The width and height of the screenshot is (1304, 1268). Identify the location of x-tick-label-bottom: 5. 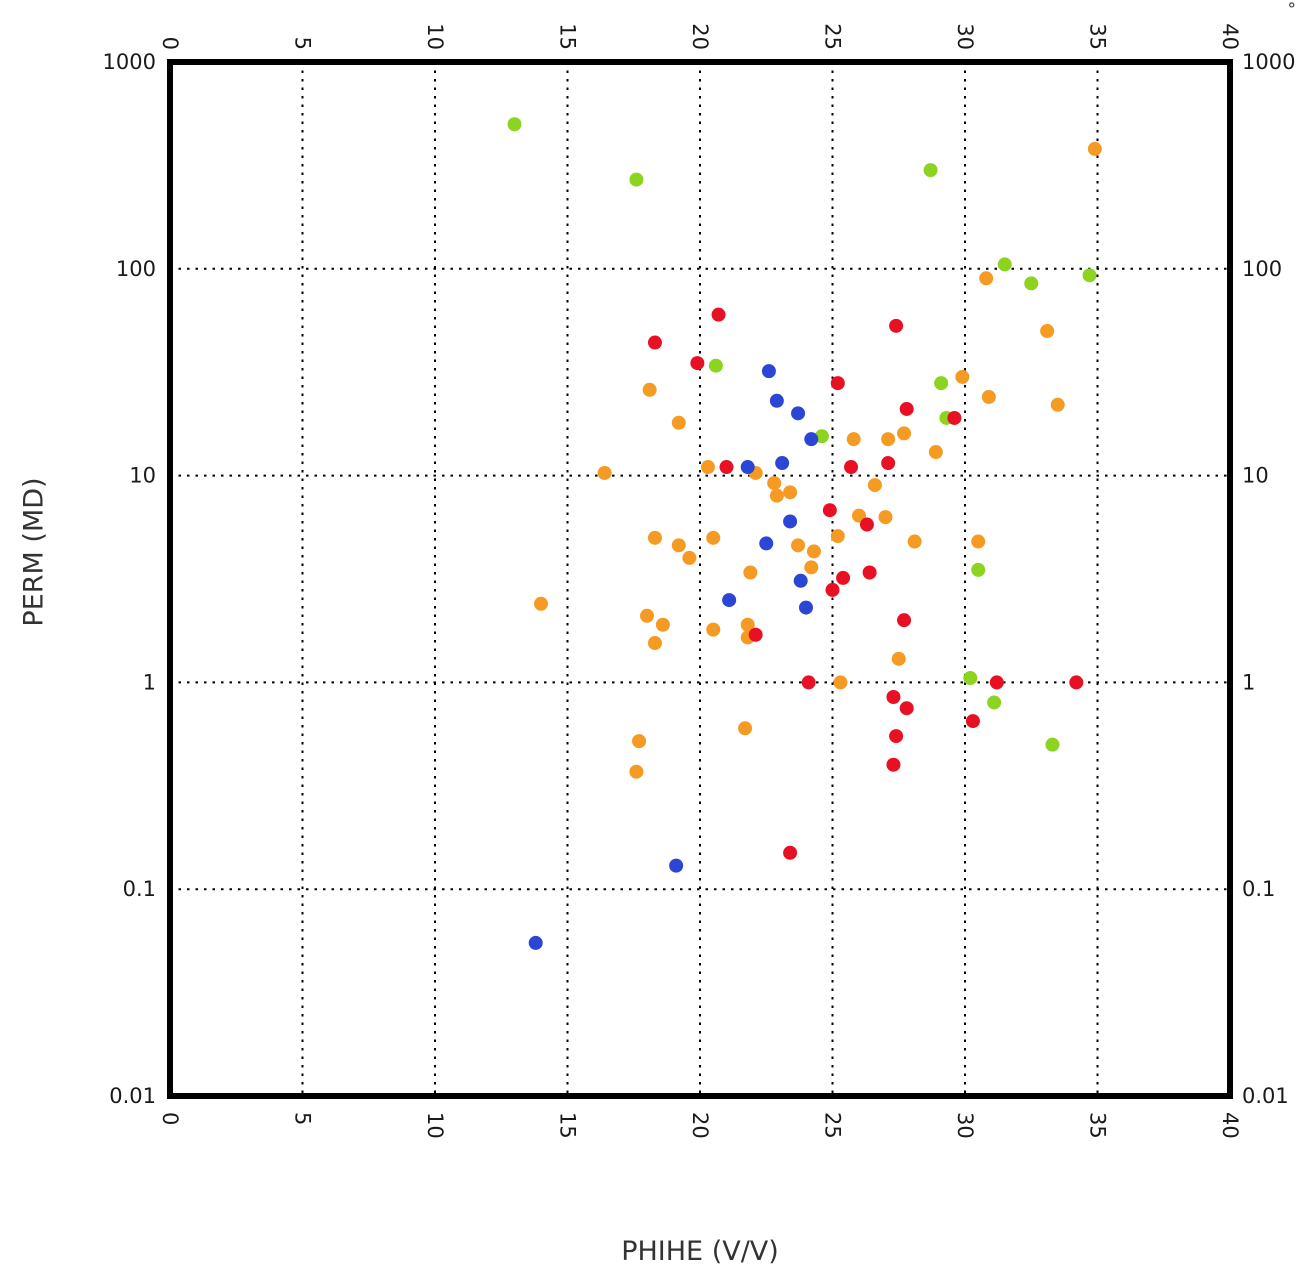
(303, 1118).